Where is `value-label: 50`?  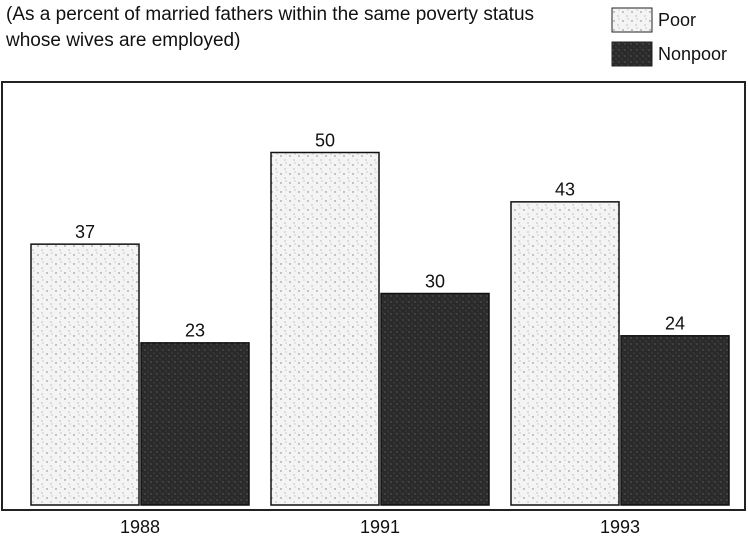 value-label: 50 is located at coordinates (325, 140).